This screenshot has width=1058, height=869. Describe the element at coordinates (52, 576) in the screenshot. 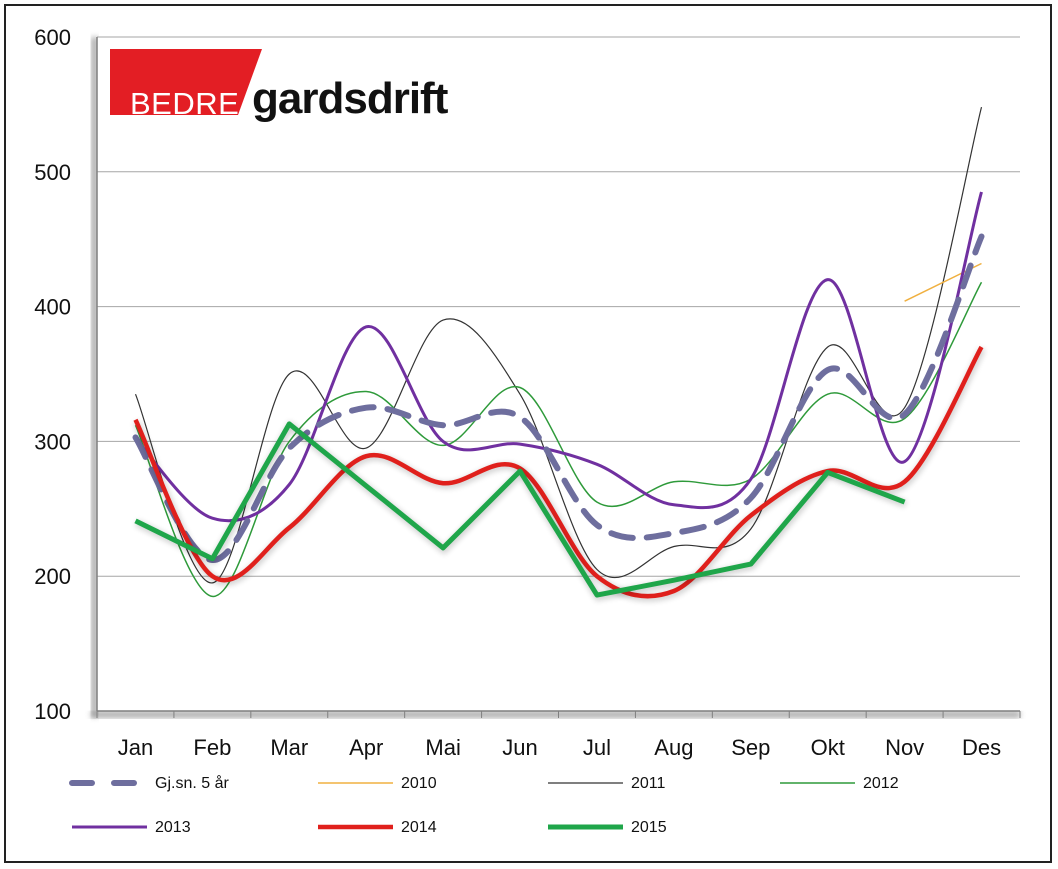

I see `y-tick-label-200: 200` at that location.